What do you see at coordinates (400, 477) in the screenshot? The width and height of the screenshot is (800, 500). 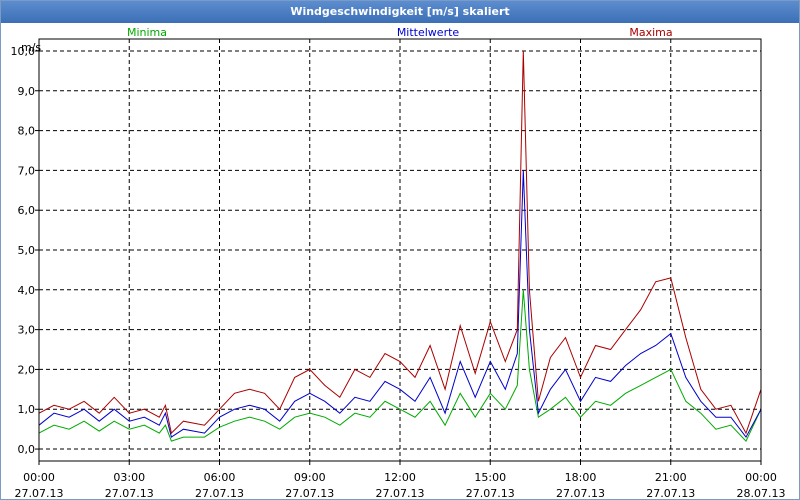 I see `x-tick-label-time: 12:00` at bounding box center [400, 477].